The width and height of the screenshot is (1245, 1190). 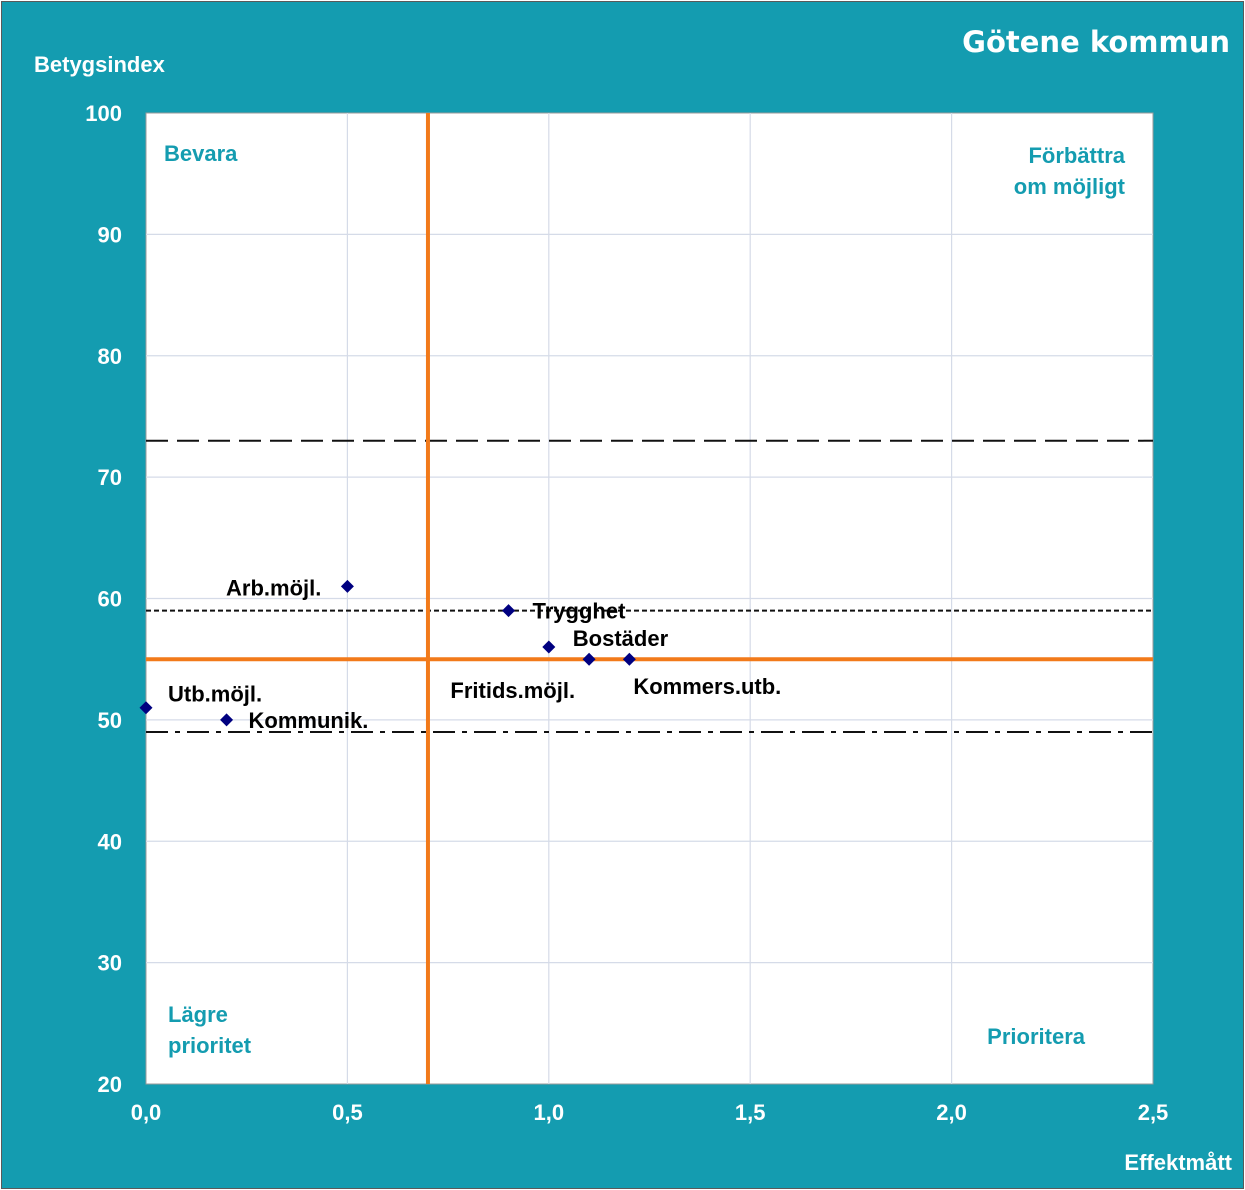 I want to click on y-tick-label: 40, so click(x=110, y=841).